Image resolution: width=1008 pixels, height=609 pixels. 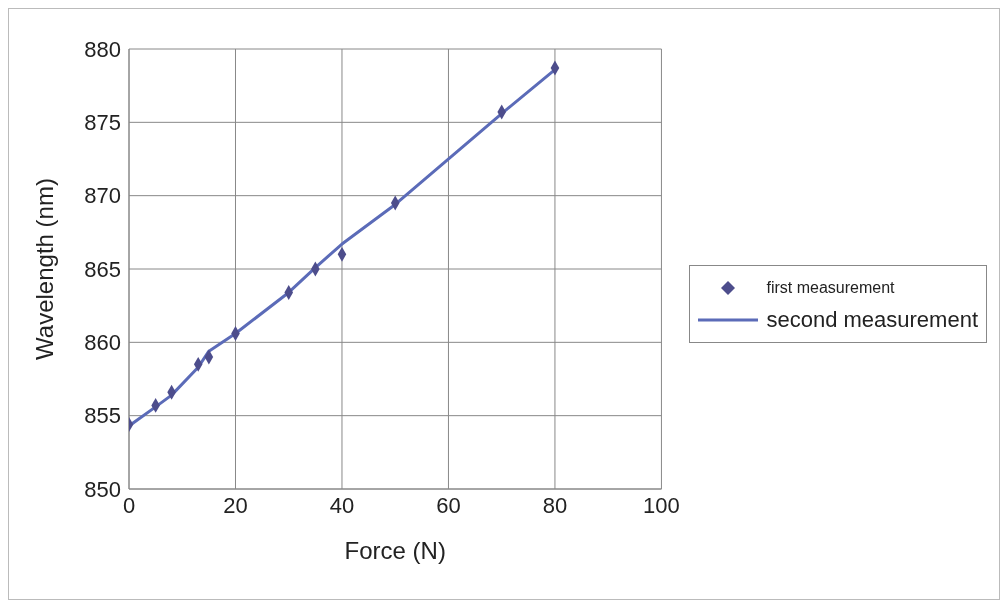 What do you see at coordinates (102, 49) in the screenshot?
I see `y-tick-label: 880` at bounding box center [102, 49].